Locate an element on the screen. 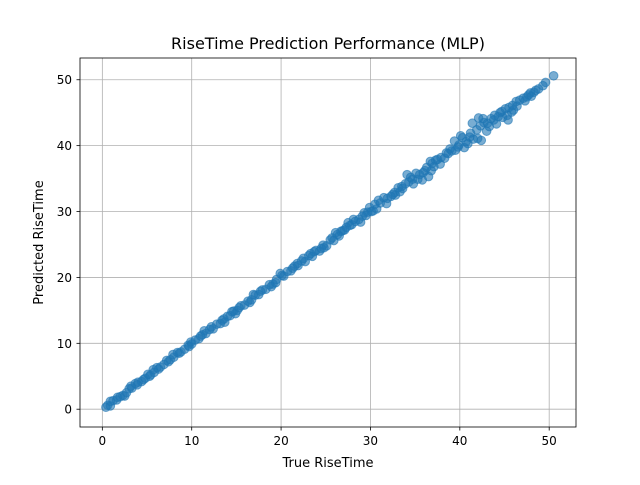 The image size is (640, 485). y-tick-label: 30 is located at coordinates (64, 212).